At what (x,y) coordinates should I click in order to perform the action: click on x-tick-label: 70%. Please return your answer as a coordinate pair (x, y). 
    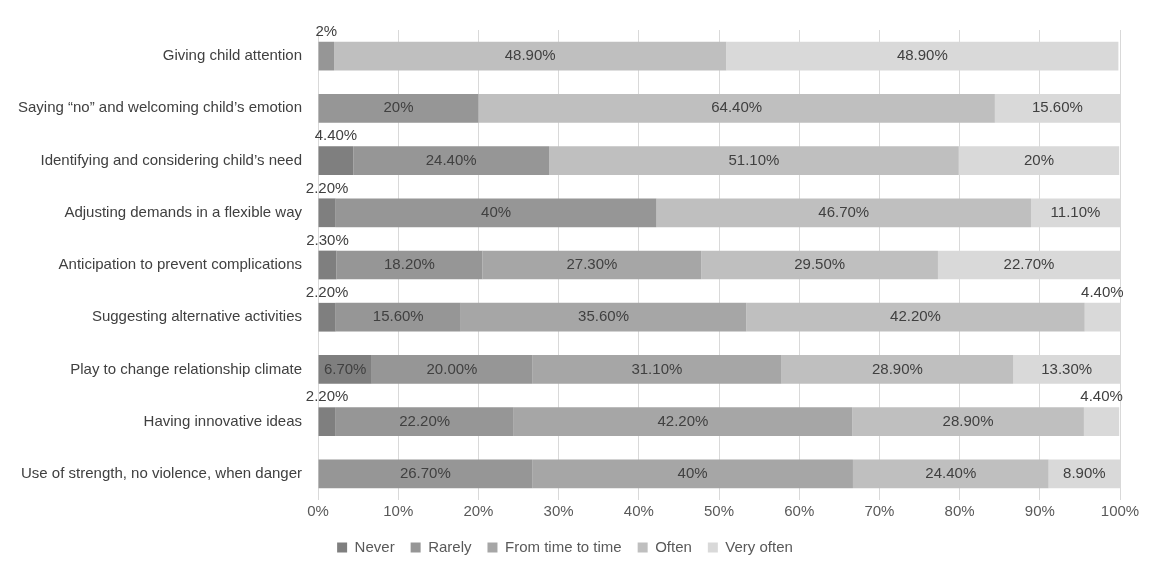
    Looking at the image, I should click on (879, 511).